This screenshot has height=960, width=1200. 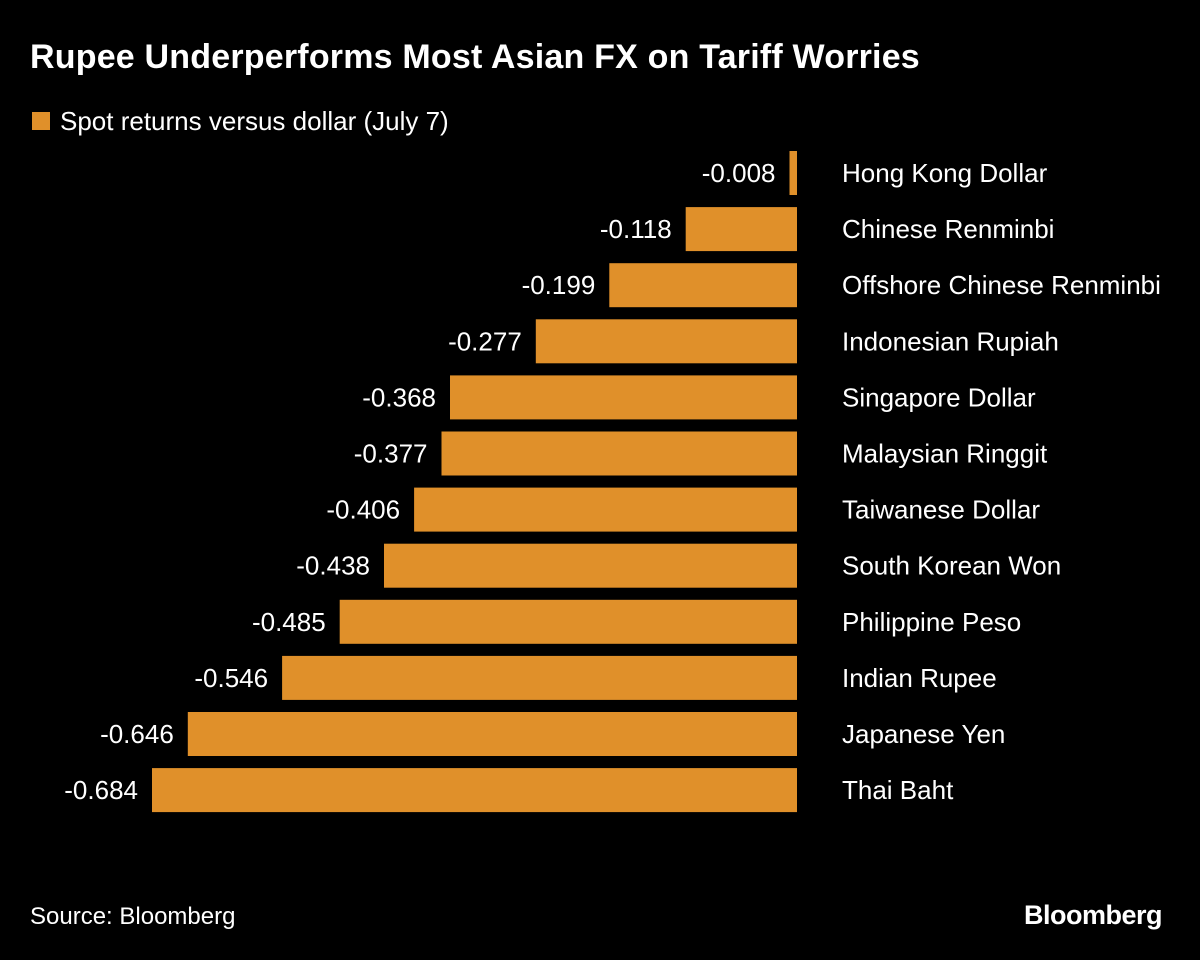 What do you see at coordinates (939, 397) in the screenshot?
I see `category-label: Singapore Dollar` at bounding box center [939, 397].